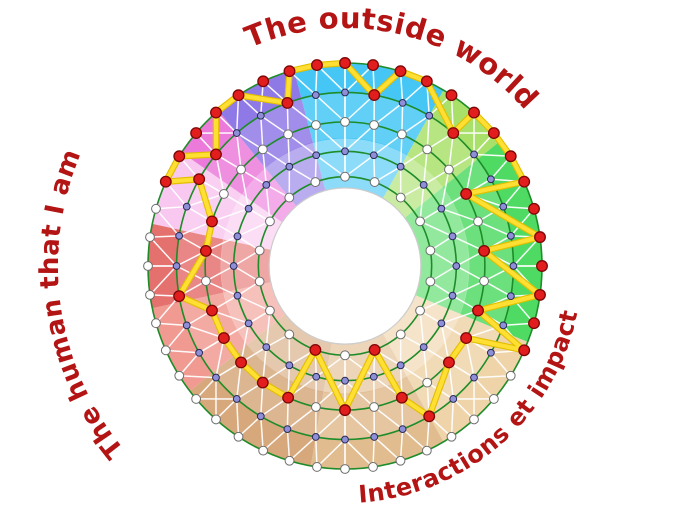  I want to click on label-the-human-that-i-am: The human that I am, so click(82, 304).